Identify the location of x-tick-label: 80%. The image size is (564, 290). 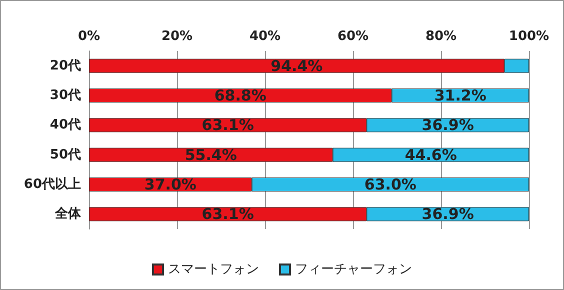
(441, 36).